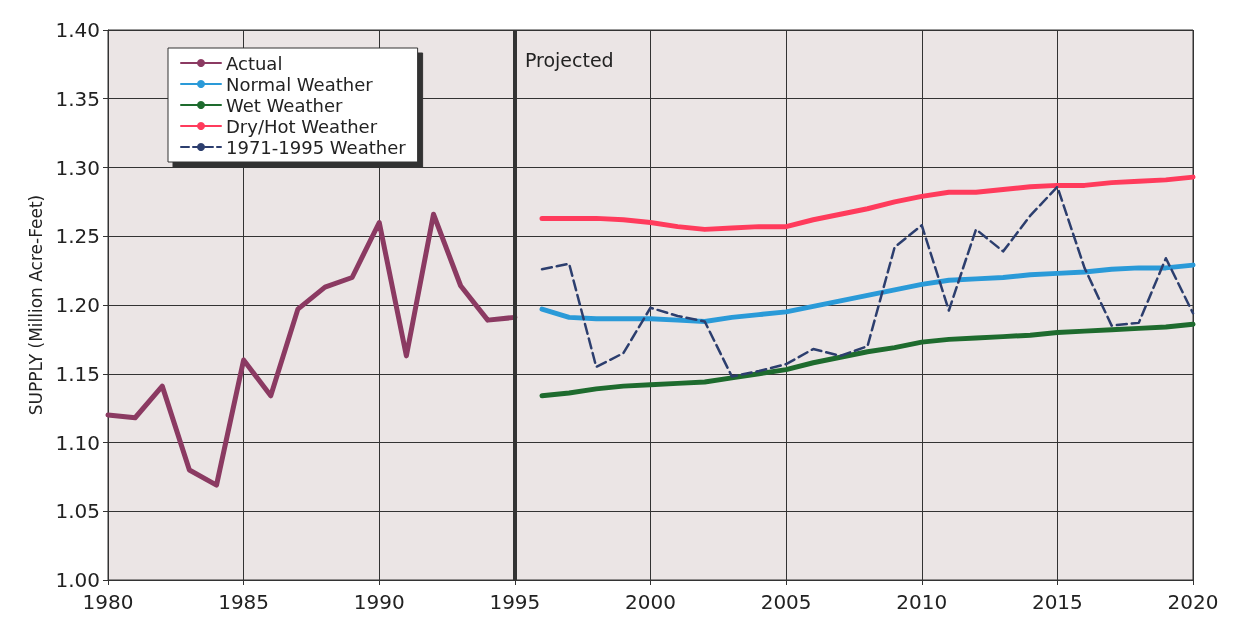  What do you see at coordinates (379, 602) in the screenshot?
I see `x-tick-label: 1990` at bounding box center [379, 602].